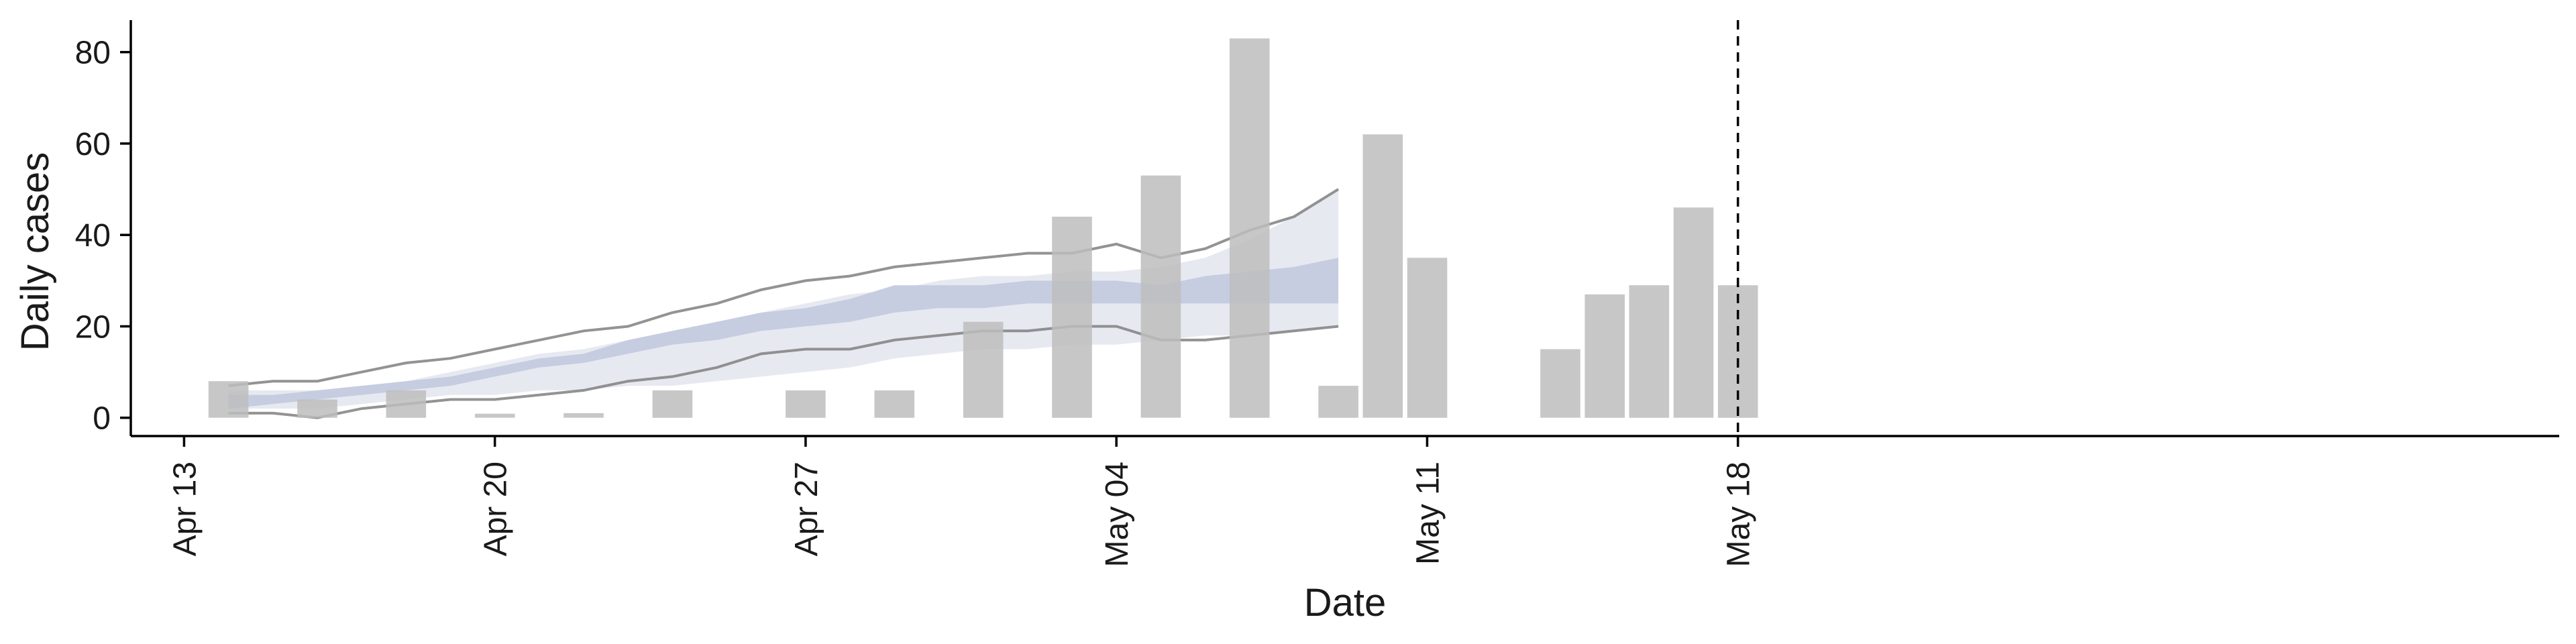  I want to click on y-tick-label: 80, so click(93, 53).